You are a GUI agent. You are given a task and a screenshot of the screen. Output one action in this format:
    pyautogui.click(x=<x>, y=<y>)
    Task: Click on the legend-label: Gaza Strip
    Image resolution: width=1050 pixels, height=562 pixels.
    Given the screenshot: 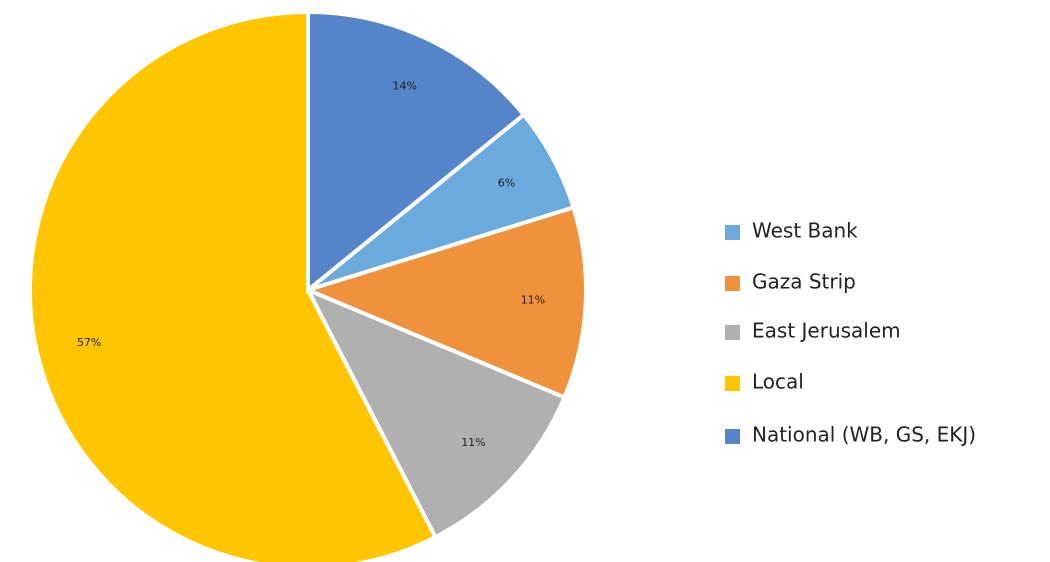 What is the action you would take?
    pyautogui.click(x=804, y=282)
    